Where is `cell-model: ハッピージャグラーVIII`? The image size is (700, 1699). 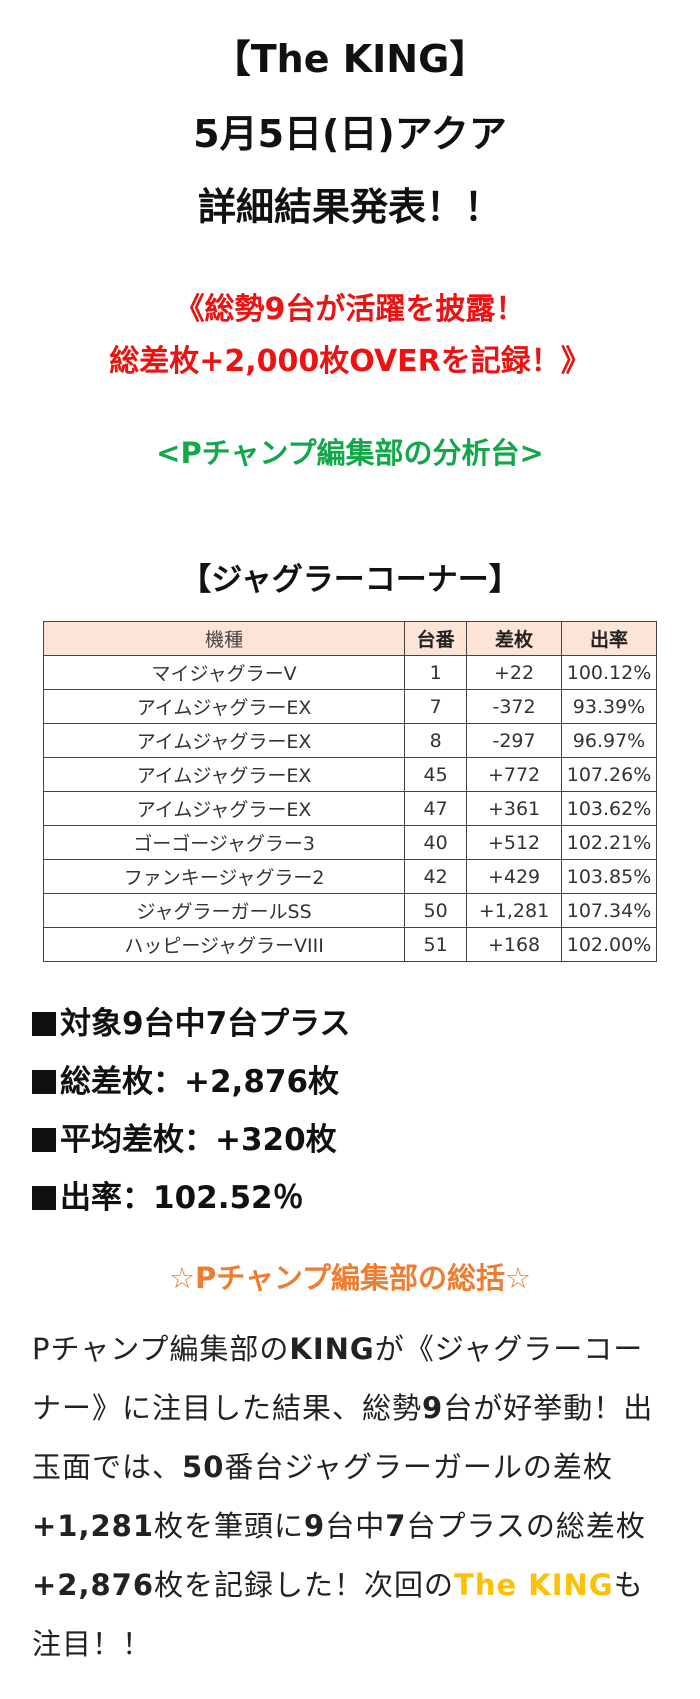 cell-model: ハッピージャグラーVIII is located at coordinates (224, 944).